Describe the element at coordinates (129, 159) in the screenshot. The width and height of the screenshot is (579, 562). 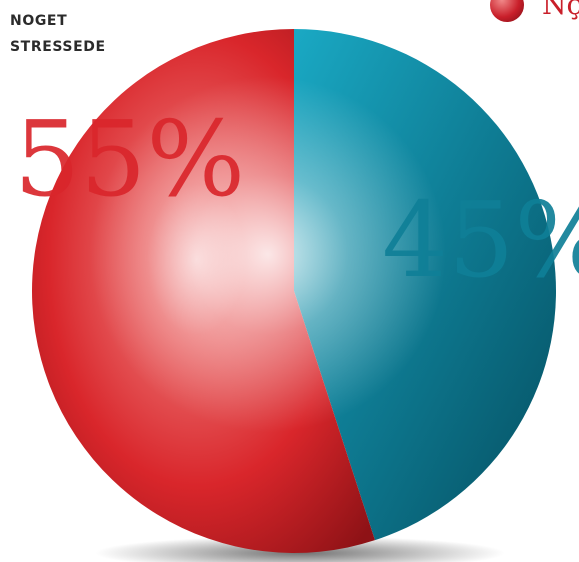
I see `pie-slice-label-1: 55%` at that location.